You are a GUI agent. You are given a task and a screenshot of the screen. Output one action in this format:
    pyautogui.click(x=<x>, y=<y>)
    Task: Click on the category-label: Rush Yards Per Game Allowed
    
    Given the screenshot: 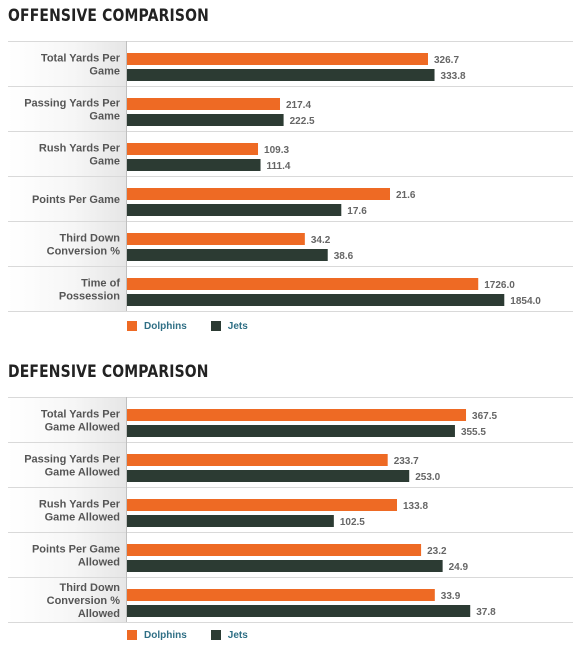 What is the action you would take?
    pyautogui.click(x=80, y=511)
    